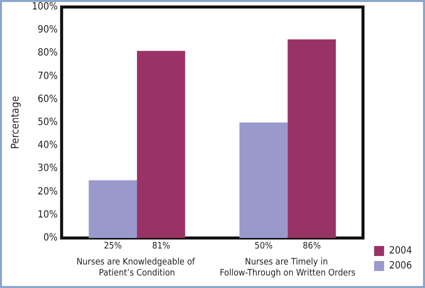 The image size is (425, 288). What do you see at coordinates (400, 251) in the screenshot?
I see `legend-label: 2004` at bounding box center [400, 251].